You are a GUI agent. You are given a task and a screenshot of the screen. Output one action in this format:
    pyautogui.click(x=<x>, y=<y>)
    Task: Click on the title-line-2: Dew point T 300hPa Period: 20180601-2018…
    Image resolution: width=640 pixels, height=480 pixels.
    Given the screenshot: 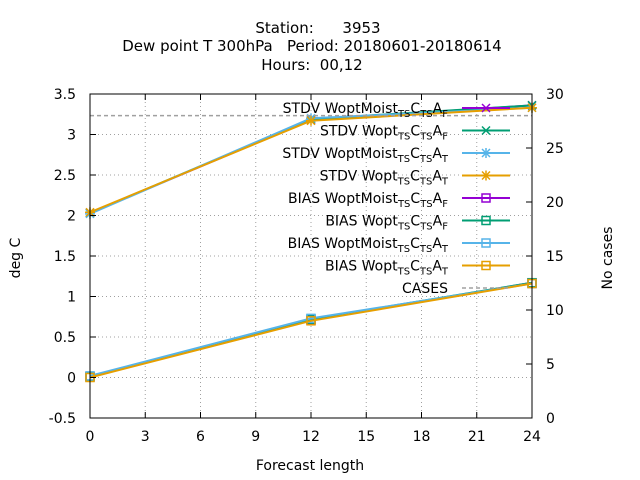 What is the action you would take?
    pyautogui.click(x=311, y=46)
    